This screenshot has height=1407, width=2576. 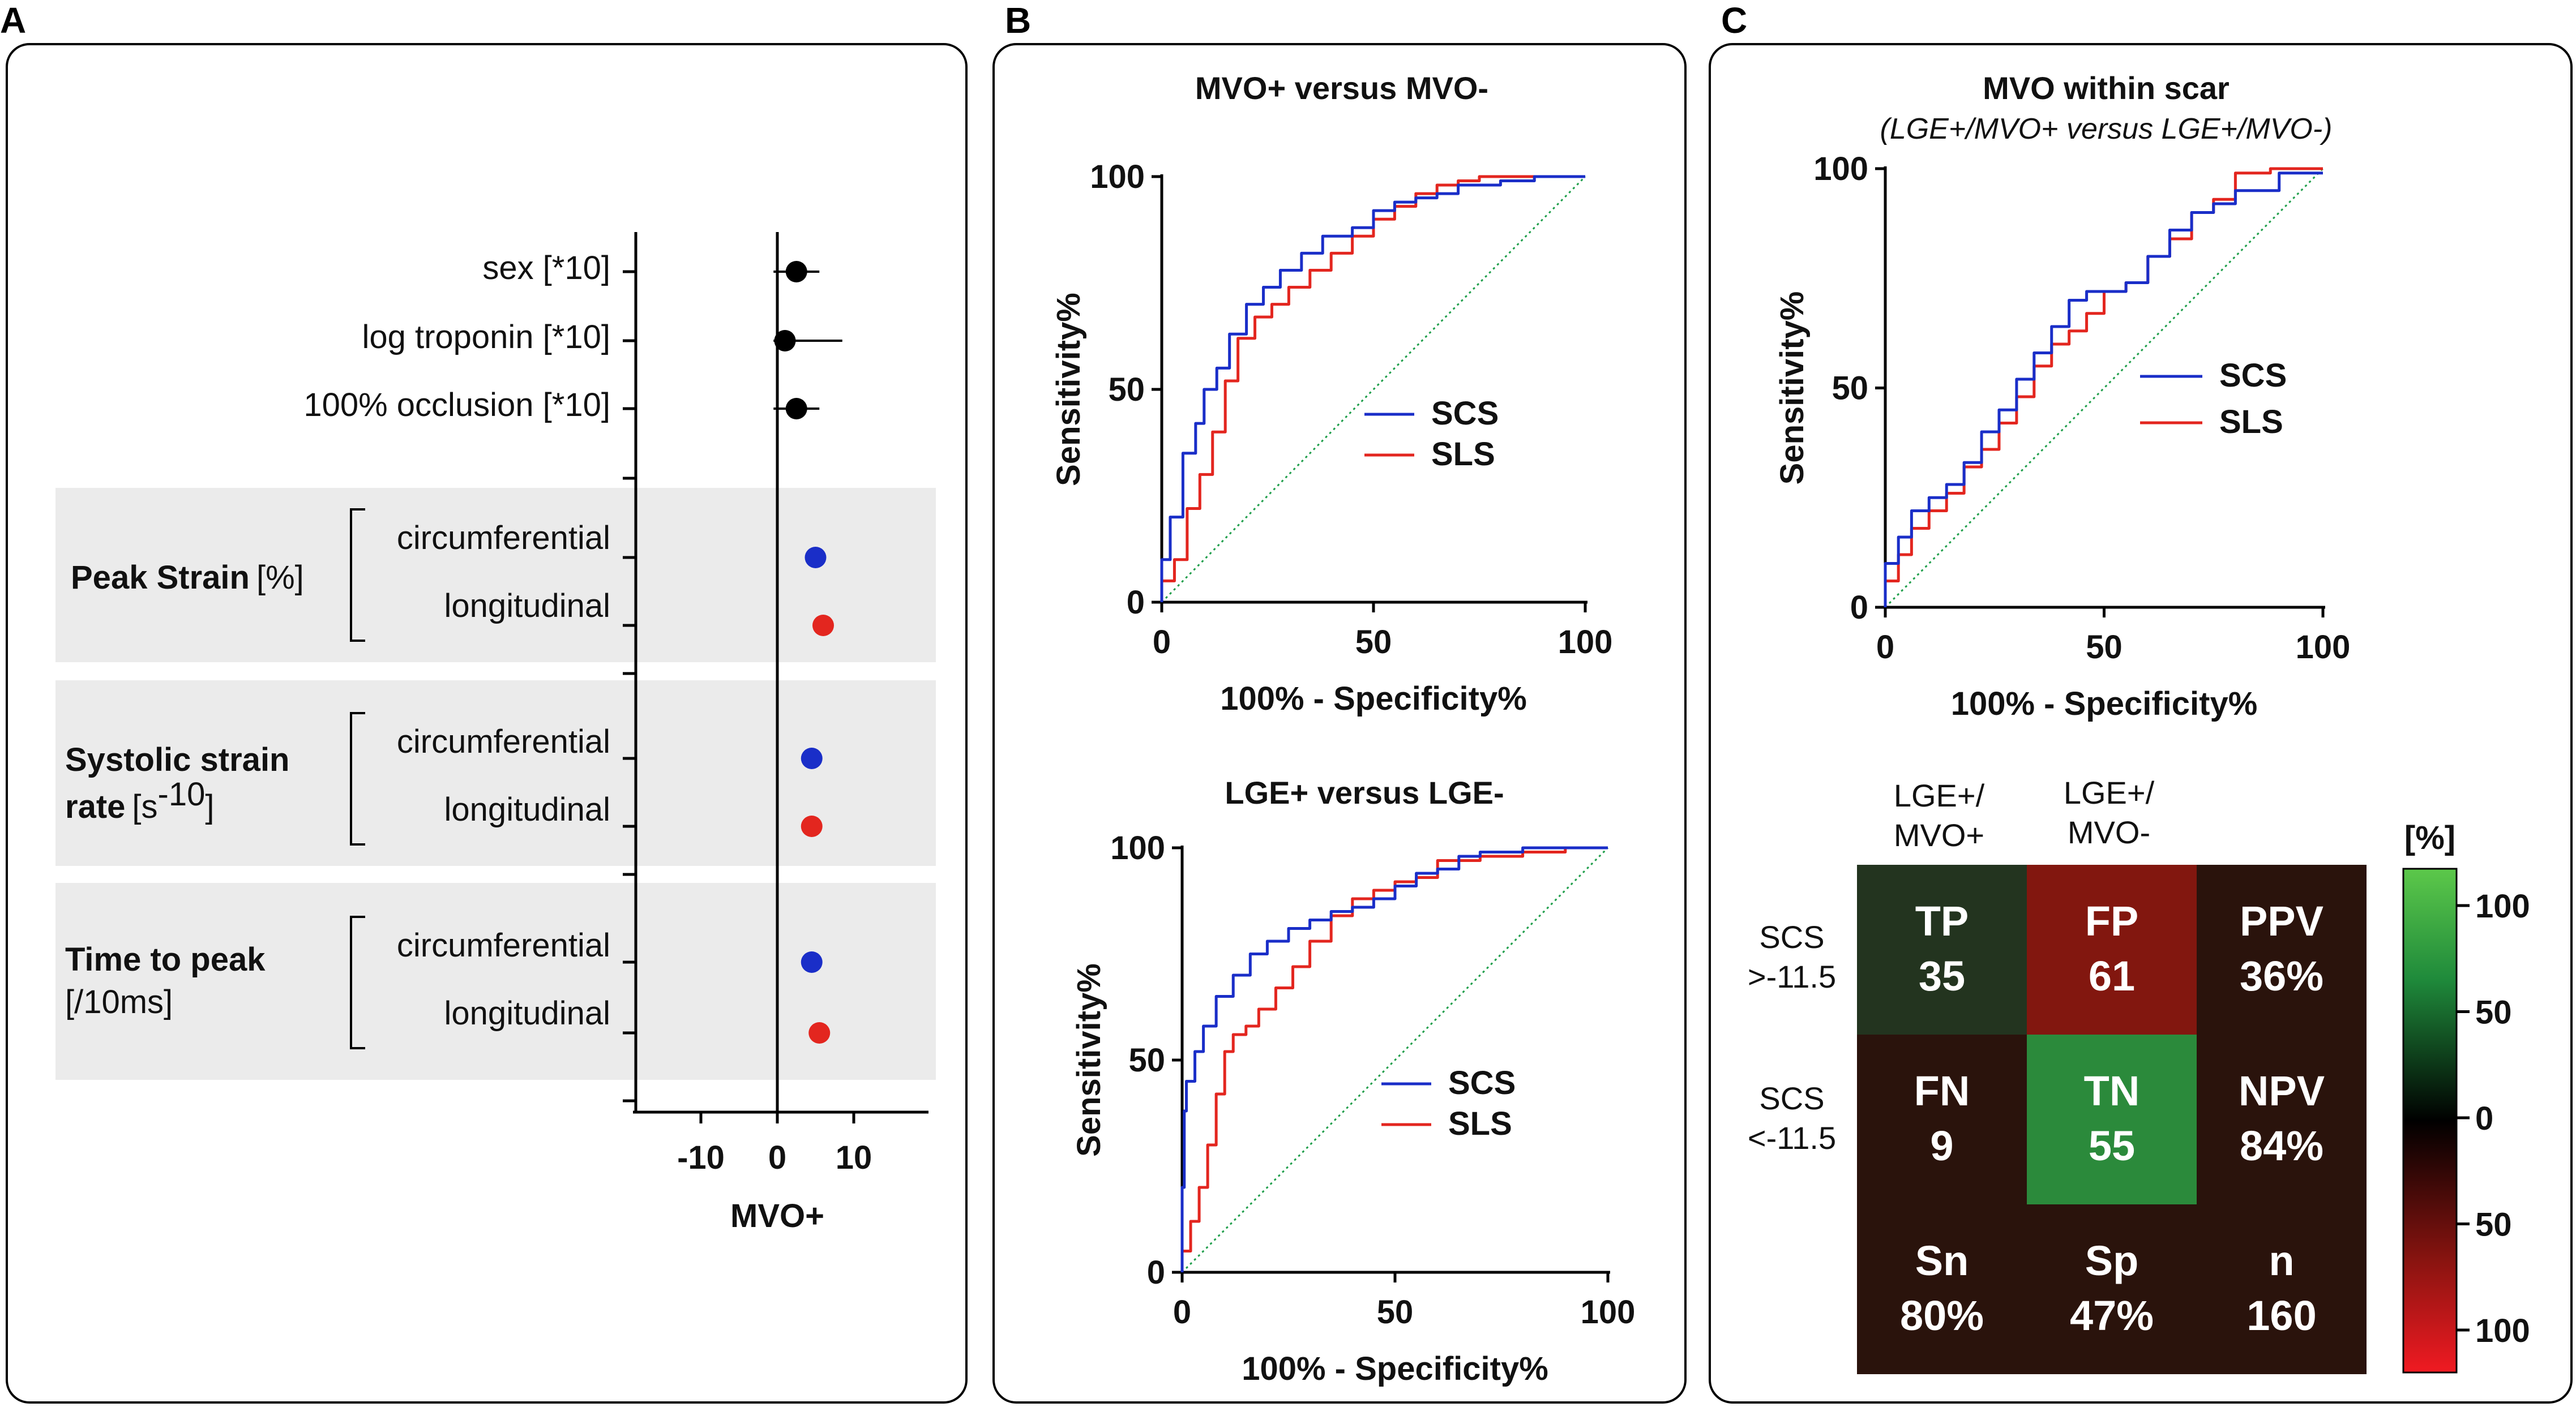 What do you see at coordinates (546, 268) in the screenshot?
I see `row-label-sex: sex [*10]` at bounding box center [546, 268].